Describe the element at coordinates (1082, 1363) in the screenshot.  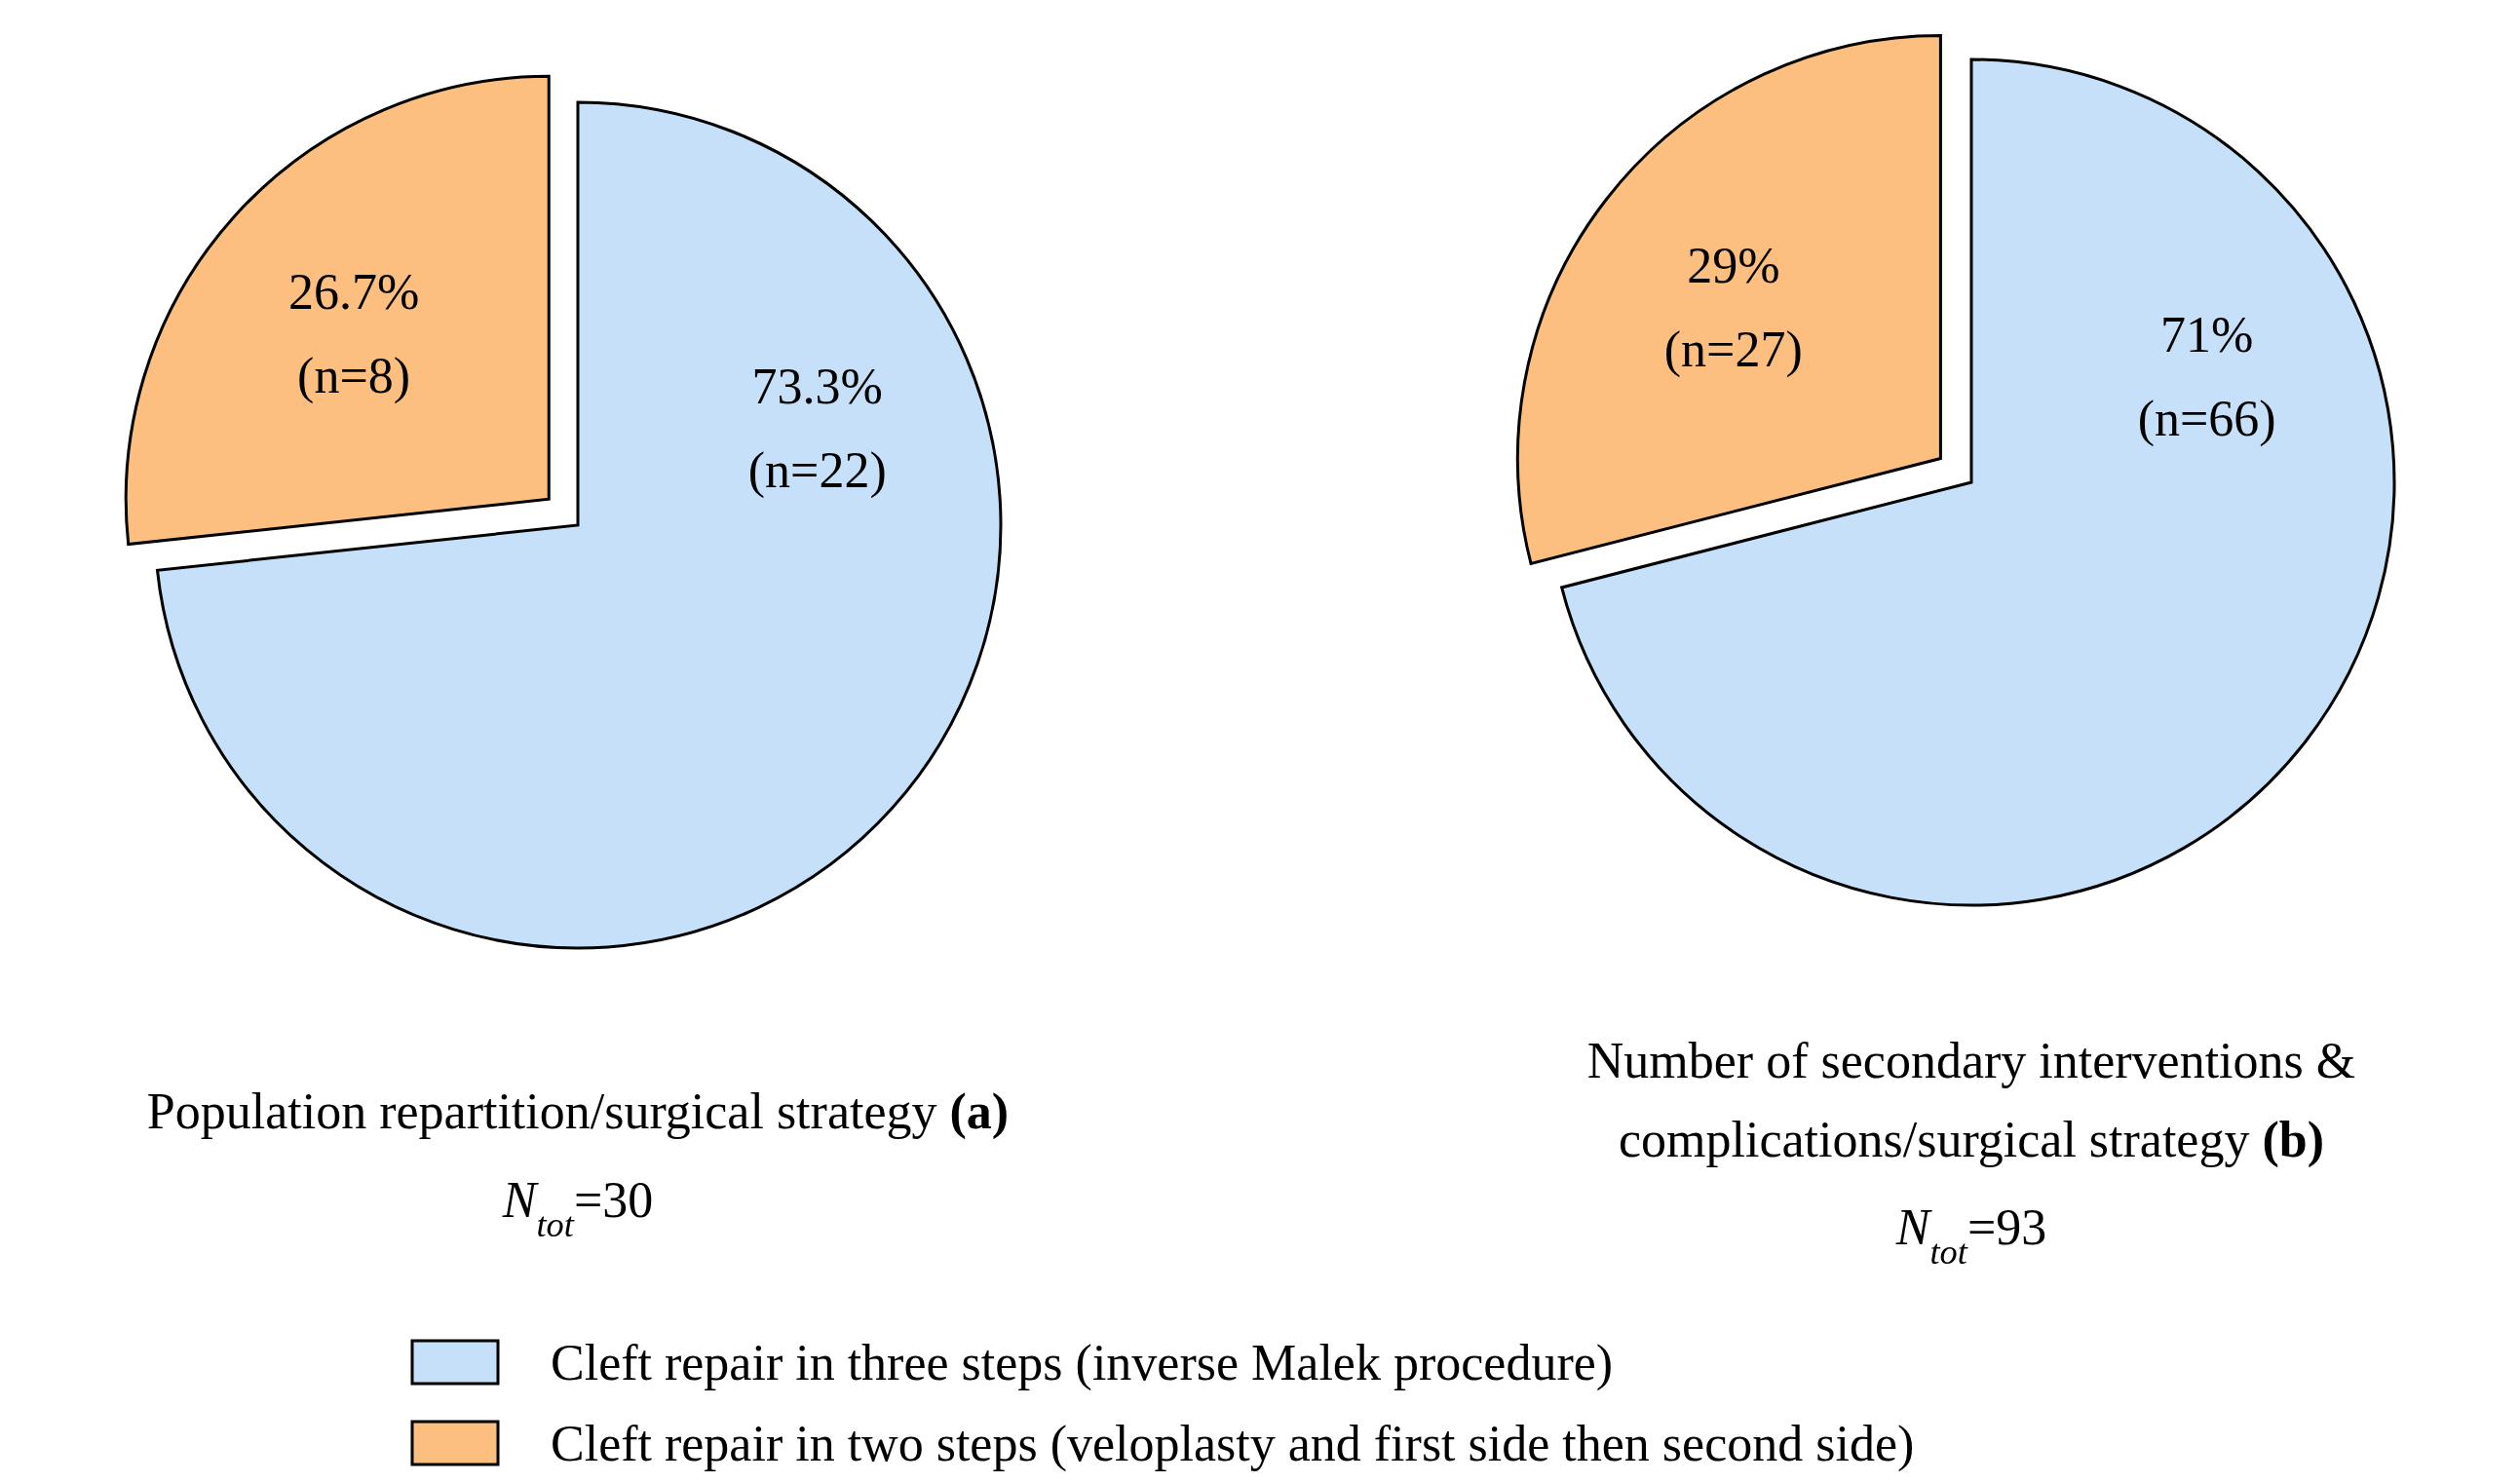
I see `legend-label: Cleft repair in three steps (inverse Malek procedure)` at that location.